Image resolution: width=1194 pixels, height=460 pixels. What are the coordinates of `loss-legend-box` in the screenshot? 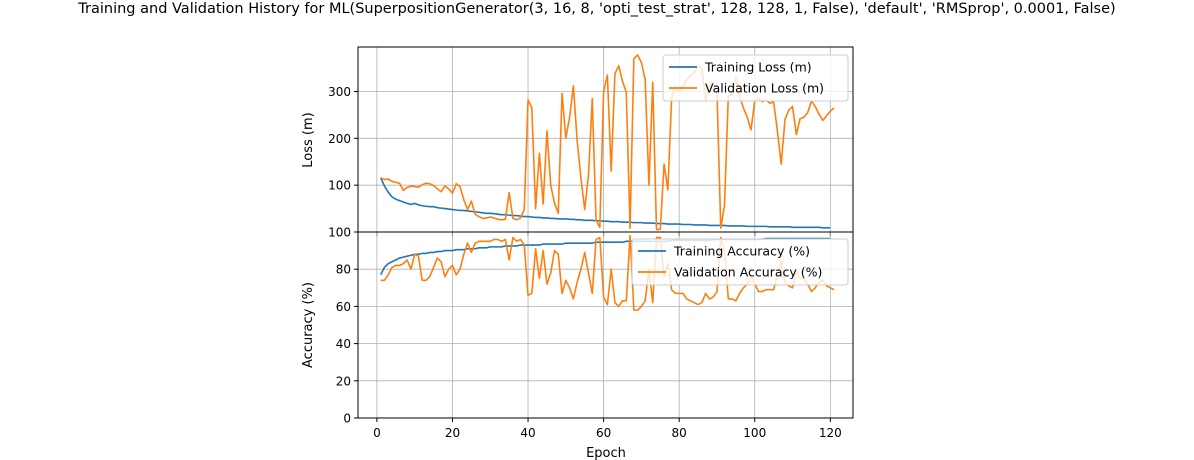 It's located at (755, 78).